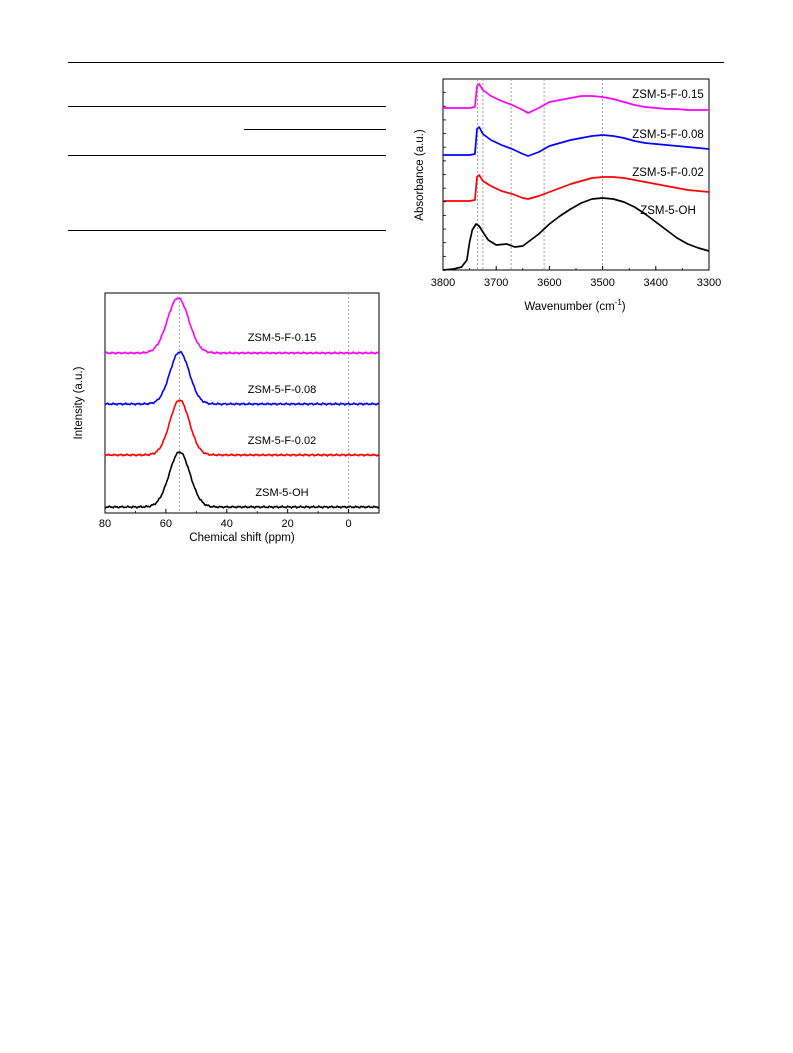  I want to click on ftir-series-label: ZSM-5-F-0.15, so click(668, 95).